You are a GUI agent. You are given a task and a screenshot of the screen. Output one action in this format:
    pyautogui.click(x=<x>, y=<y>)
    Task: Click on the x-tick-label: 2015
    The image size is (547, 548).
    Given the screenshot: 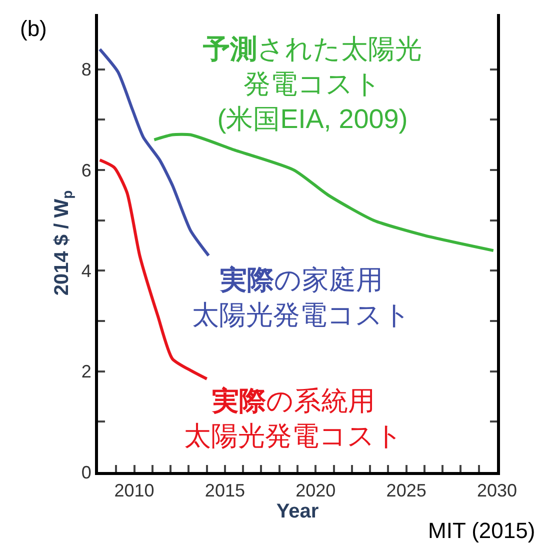 What is the action you would take?
    pyautogui.click(x=224, y=490)
    